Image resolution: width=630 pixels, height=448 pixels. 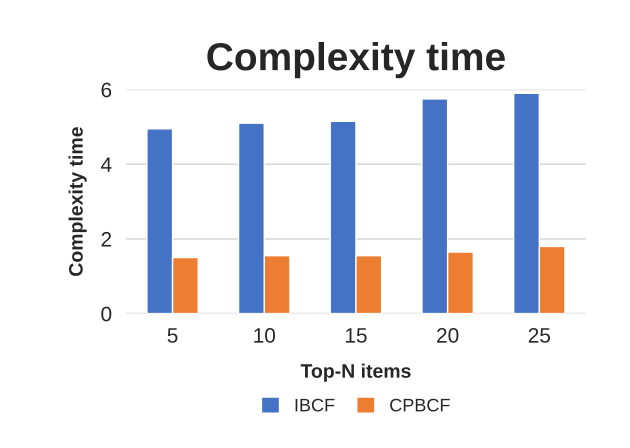 What do you see at coordinates (315, 405) in the screenshot?
I see `legend-label: IBCF` at bounding box center [315, 405].